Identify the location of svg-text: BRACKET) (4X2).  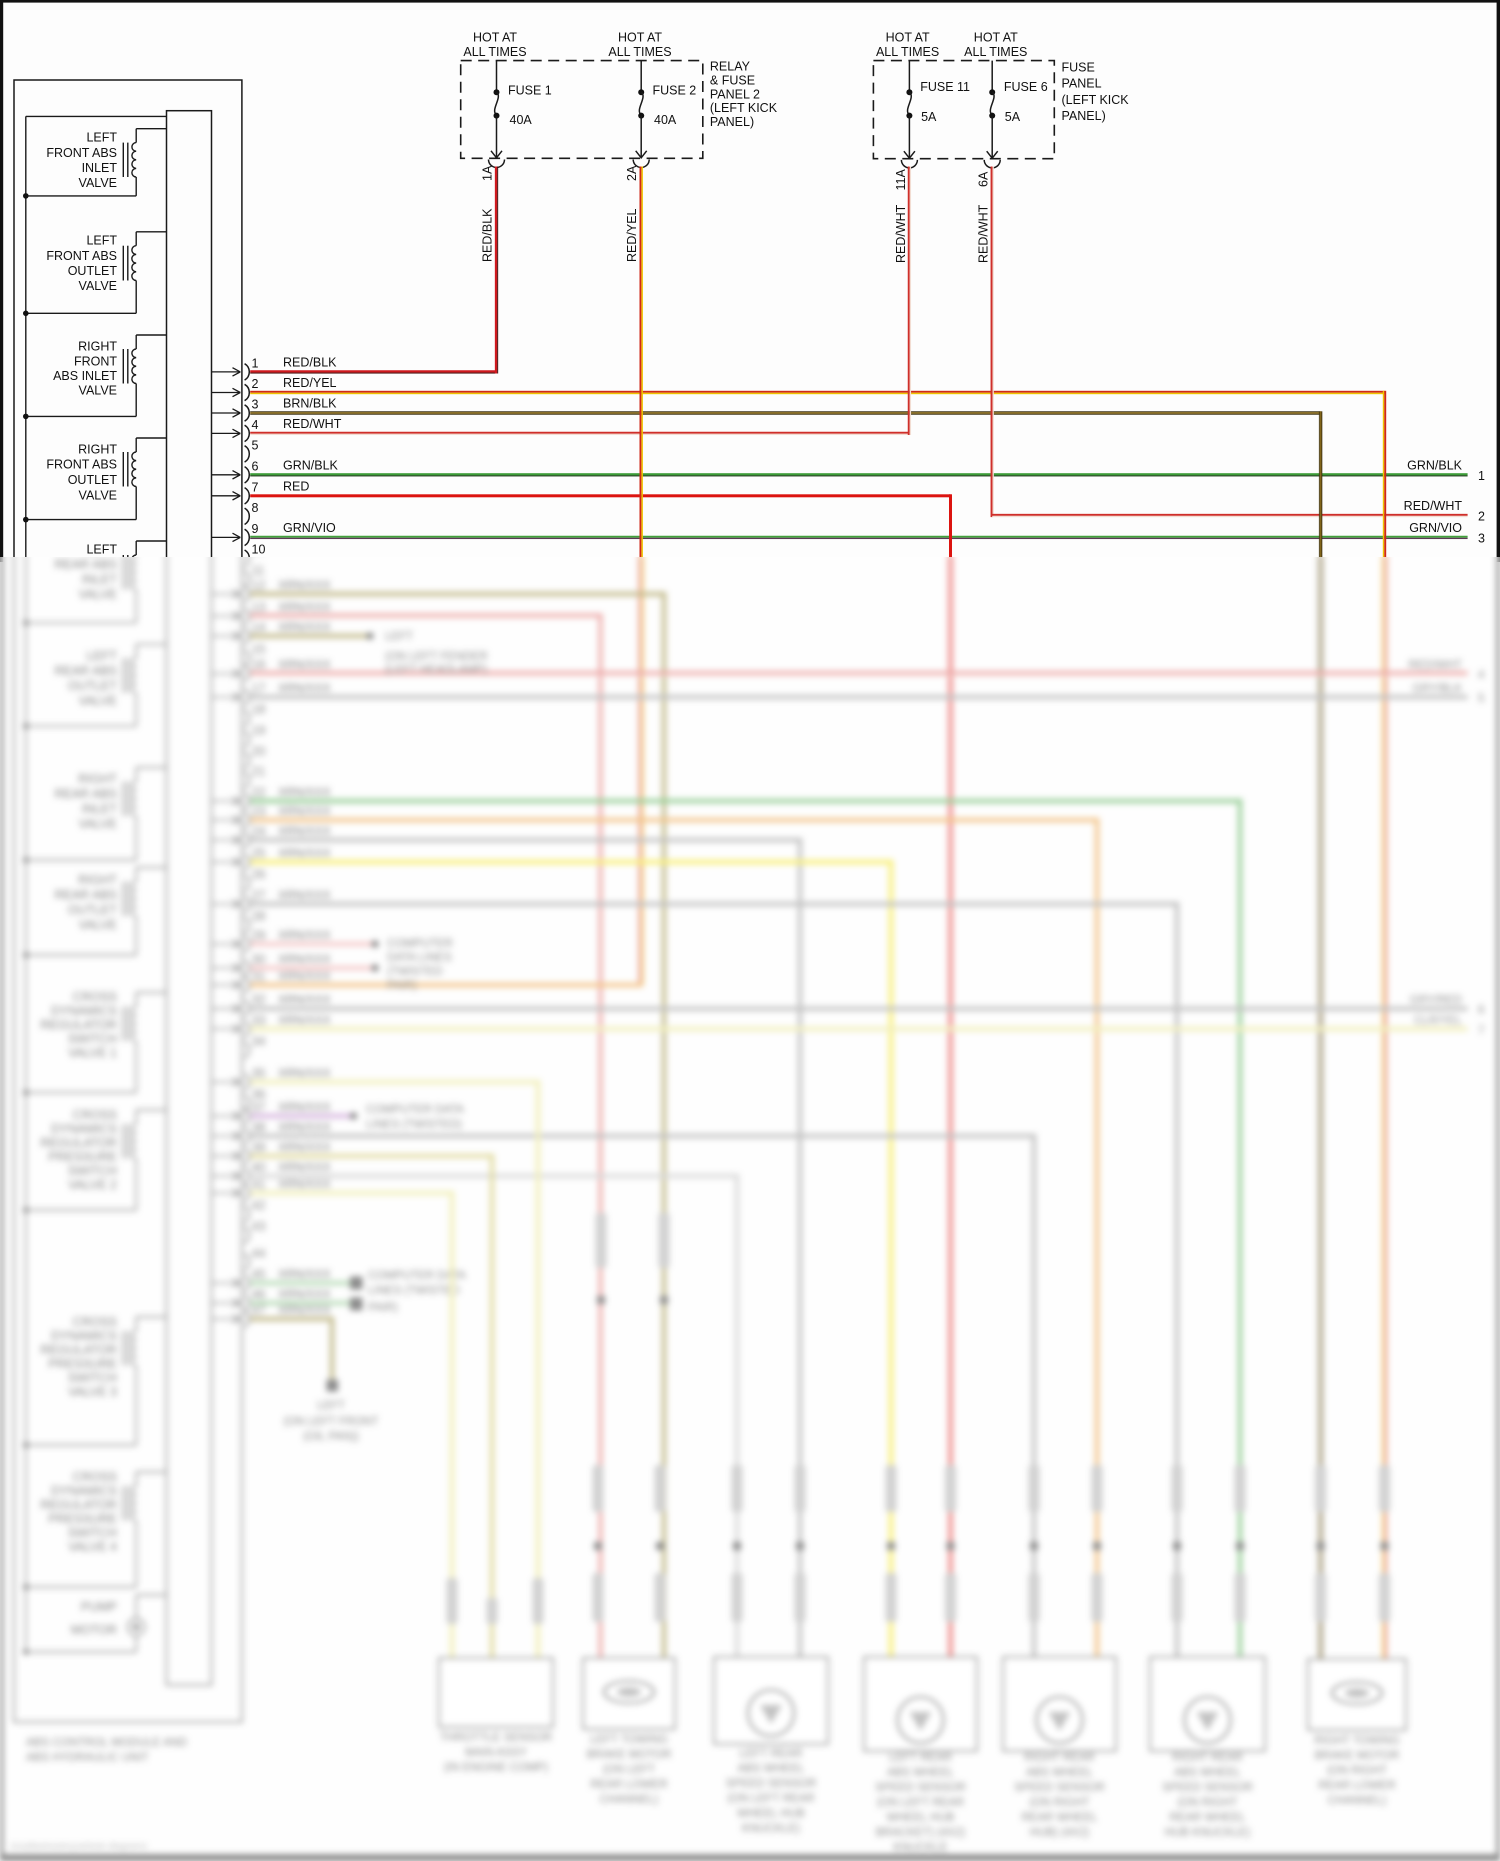
(921, 1833).